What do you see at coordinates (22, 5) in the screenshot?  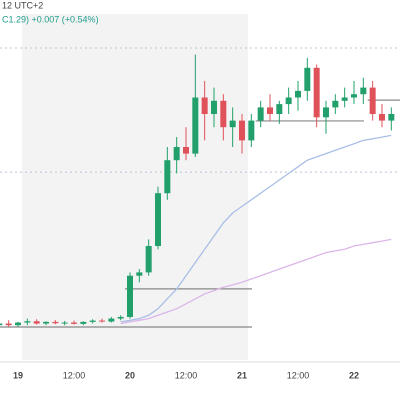 I see `chart-title: 12 UTC+2` at bounding box center [22, 5].